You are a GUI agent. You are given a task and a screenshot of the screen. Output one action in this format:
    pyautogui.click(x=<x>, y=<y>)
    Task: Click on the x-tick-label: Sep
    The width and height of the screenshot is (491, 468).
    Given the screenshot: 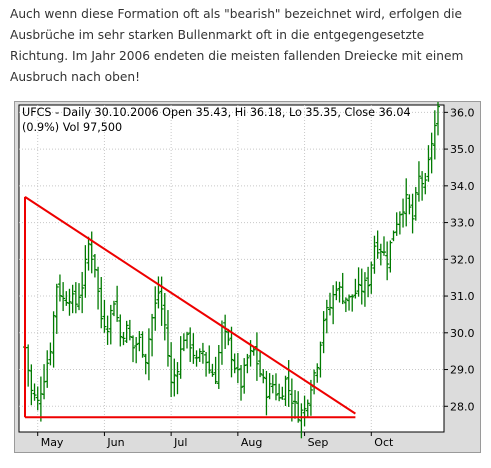 What is the action you would take?
    pyautogui.click(x=318, y=442)
    